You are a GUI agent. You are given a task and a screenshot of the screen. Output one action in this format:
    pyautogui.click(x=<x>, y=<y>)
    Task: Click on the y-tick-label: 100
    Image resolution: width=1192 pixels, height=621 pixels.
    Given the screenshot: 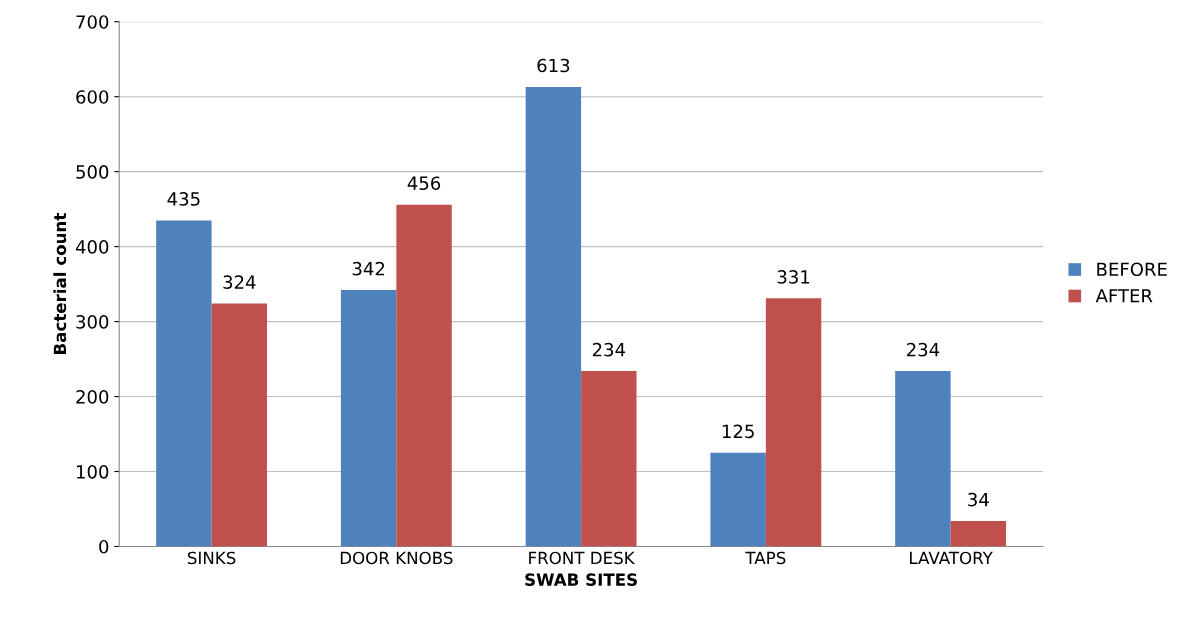 What is the action you would take?
    pyautogui.click(x=93, y=471)
    